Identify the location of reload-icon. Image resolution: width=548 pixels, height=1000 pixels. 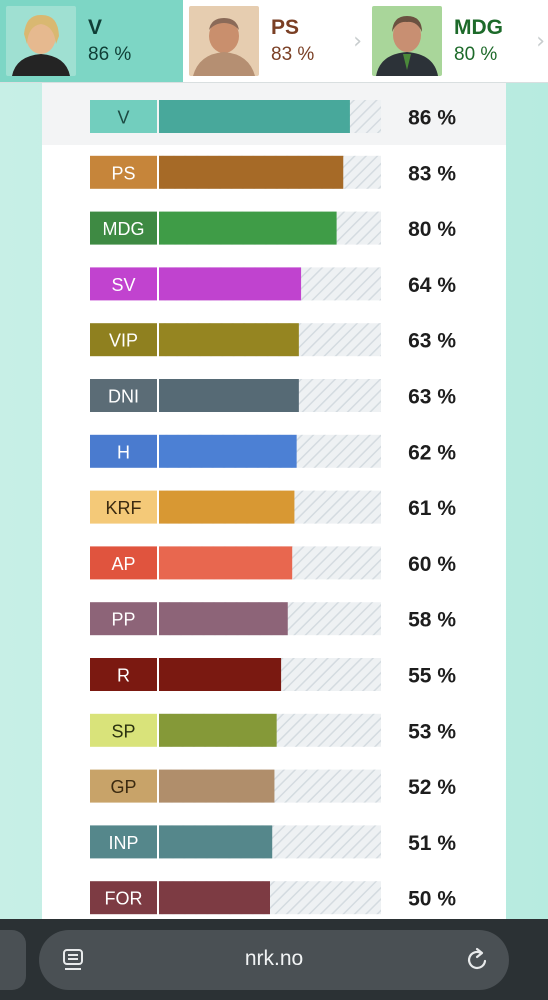
(478, 960).